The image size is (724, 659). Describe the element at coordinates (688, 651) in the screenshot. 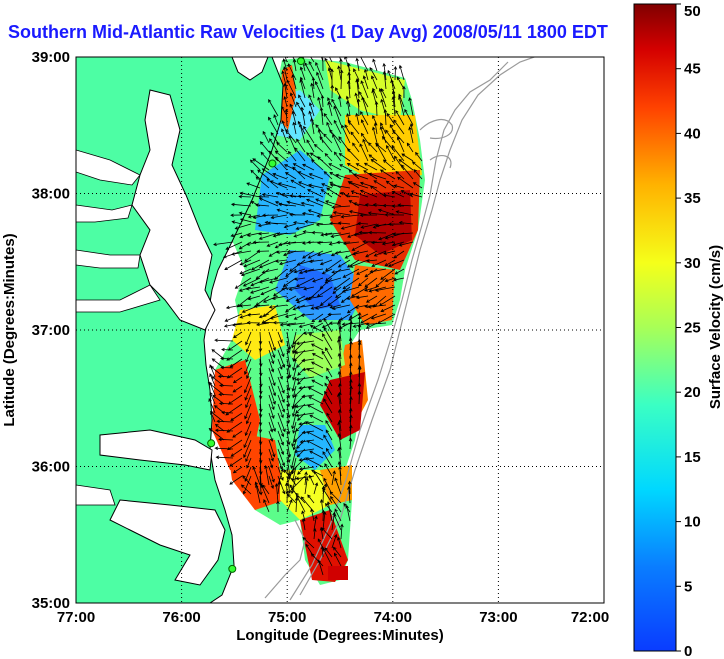

I see `colorbar-tick-label: 0` at that location.